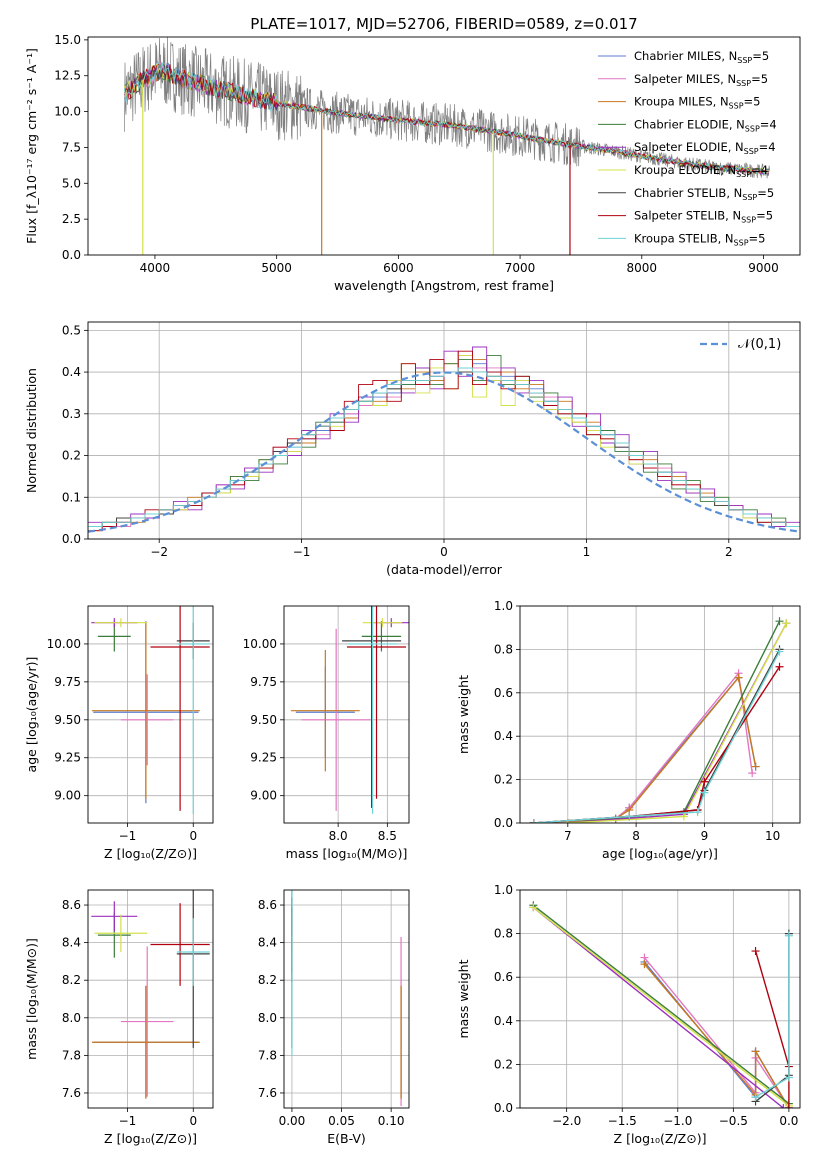 The image size is (819, 1170). What do you see at coordinates (128, 1121) in the screenshot?
I see `x-tick-label: −1` at bounding box center [128, 1121].